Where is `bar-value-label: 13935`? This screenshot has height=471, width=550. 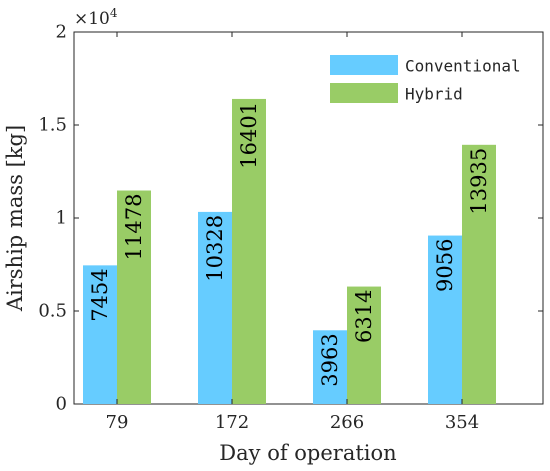
bar-value-label: 13935 is located at coordinates (479, 181).